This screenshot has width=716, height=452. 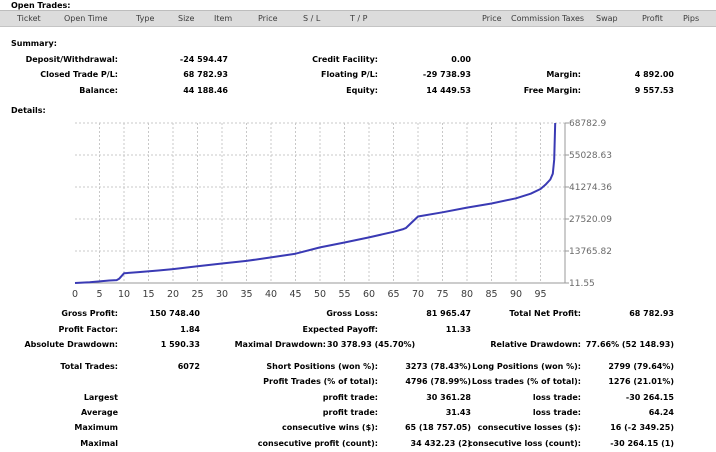 I want to click on x-tick-label: 55, so click(x=344, y=294).